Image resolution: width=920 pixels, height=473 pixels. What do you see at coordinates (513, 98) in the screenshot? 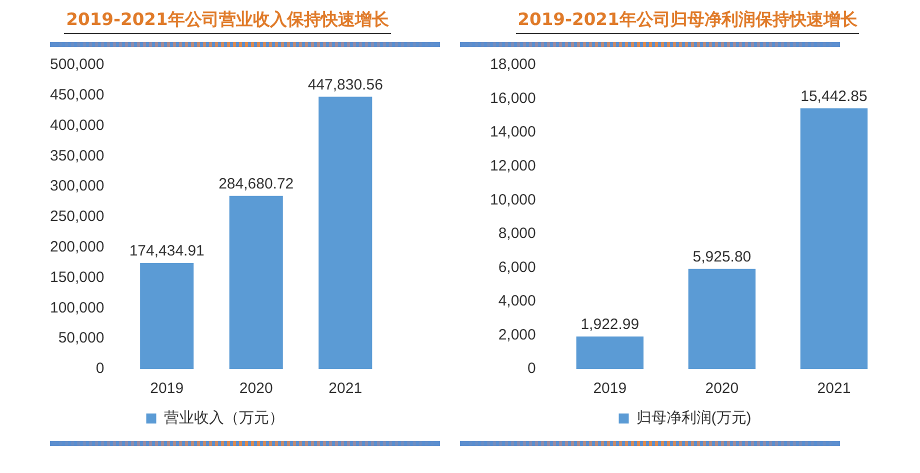
I see `y-tick-label: 16,000` at bounding box center [513, 98].